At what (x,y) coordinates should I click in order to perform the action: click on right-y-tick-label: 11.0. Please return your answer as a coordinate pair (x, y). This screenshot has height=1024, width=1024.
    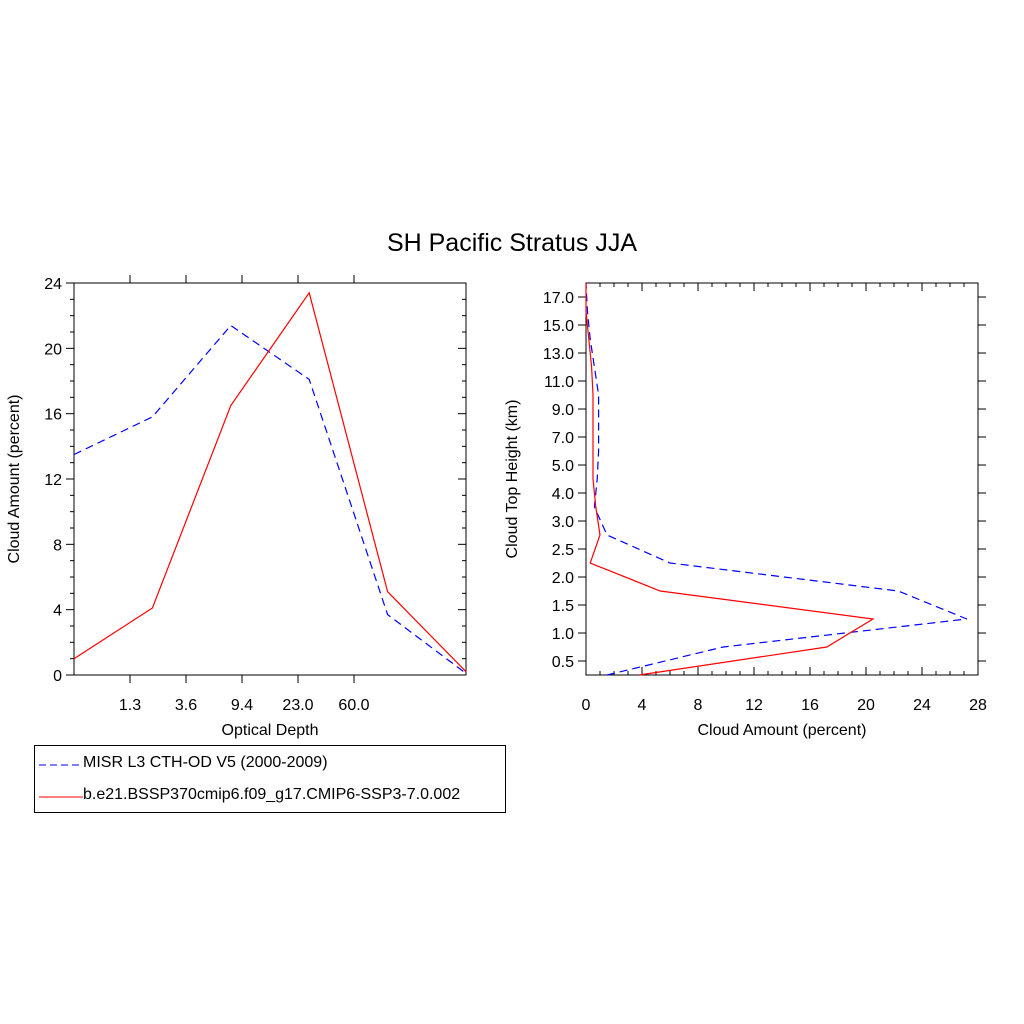
    Looking at the image, I should click on (559, 382).